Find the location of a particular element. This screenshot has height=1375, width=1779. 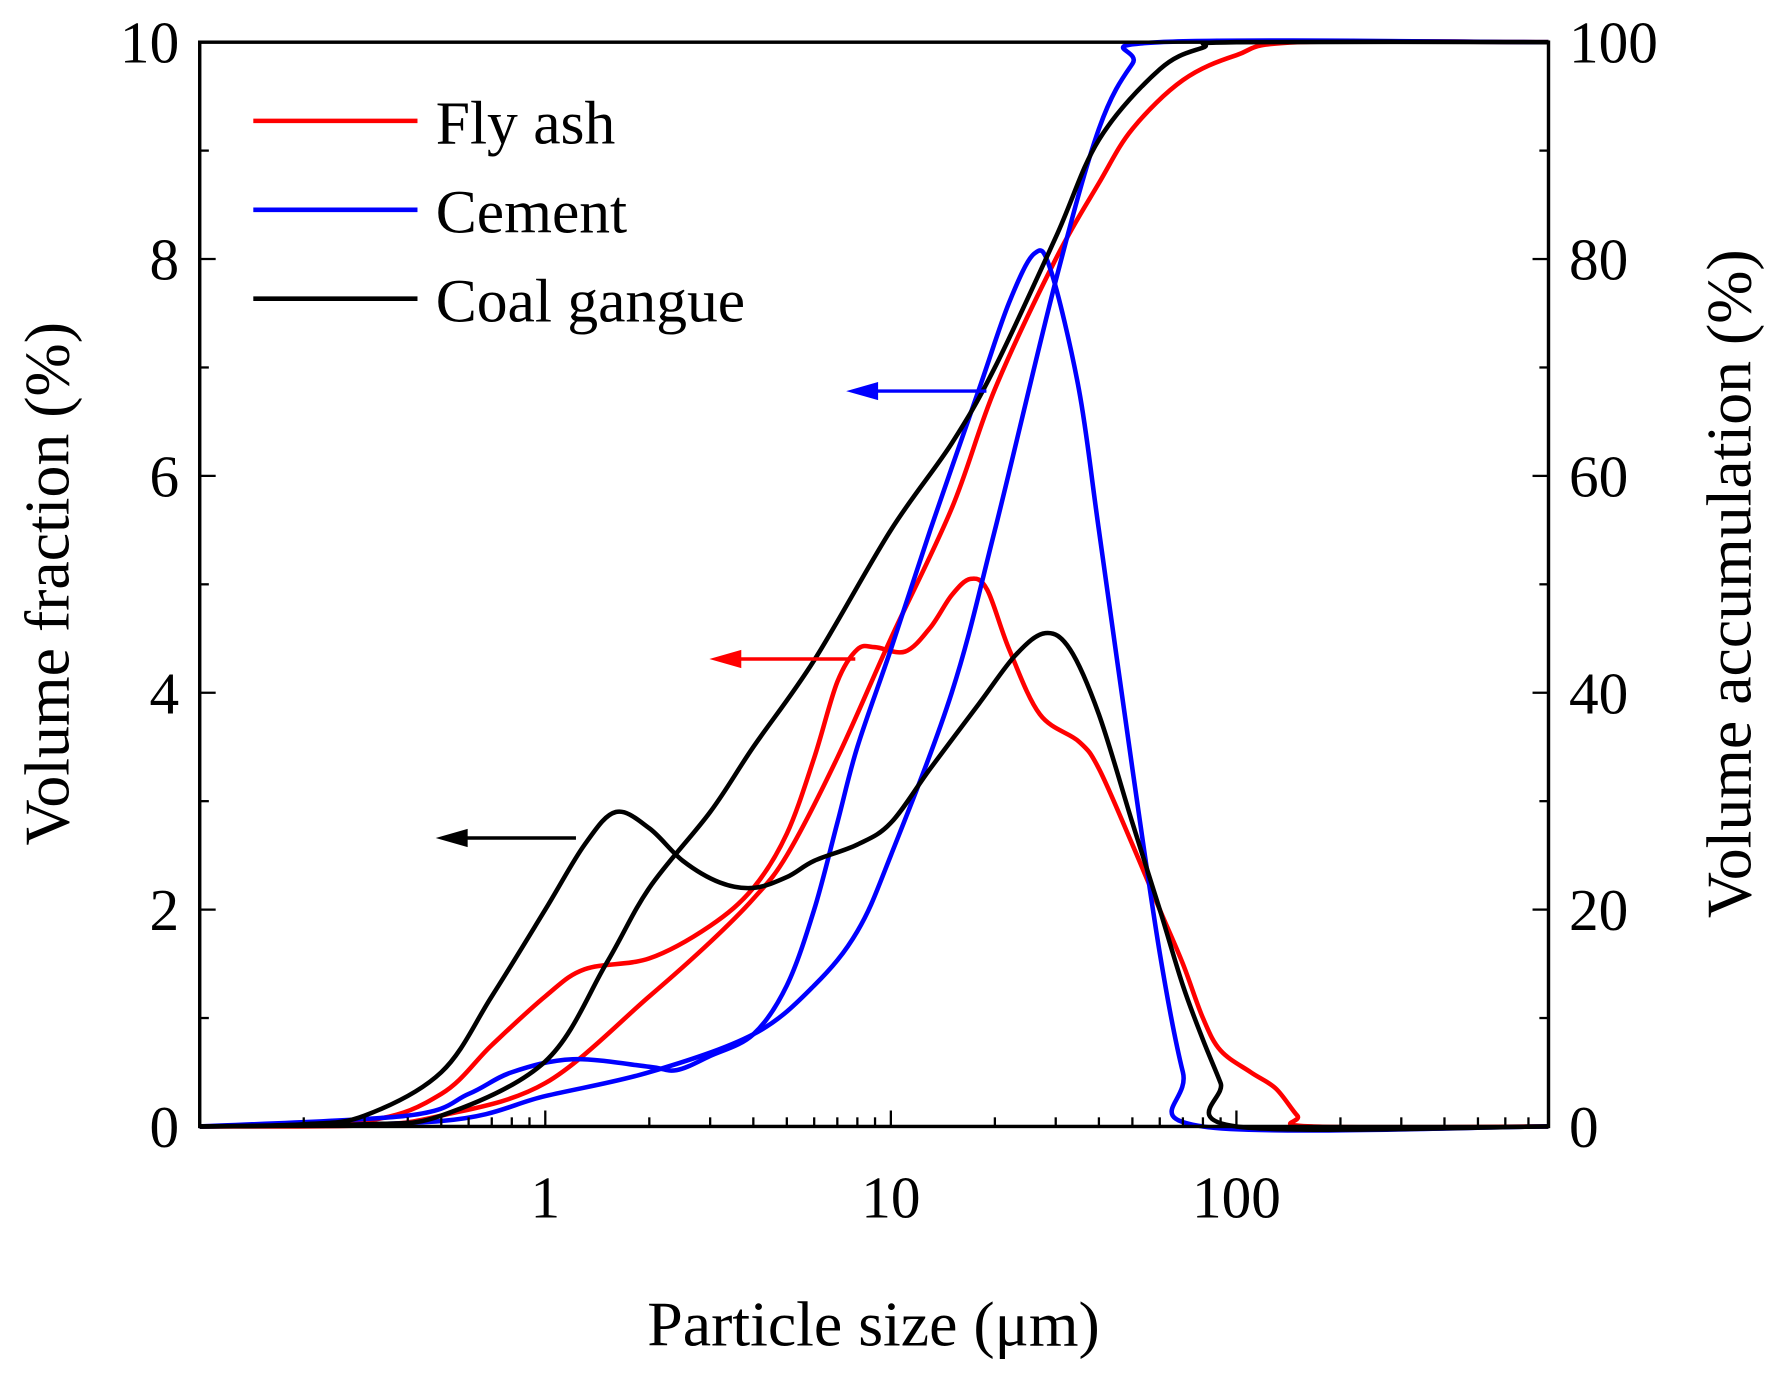

cement-arrowhead-icon is located at coordinates (862, 391).